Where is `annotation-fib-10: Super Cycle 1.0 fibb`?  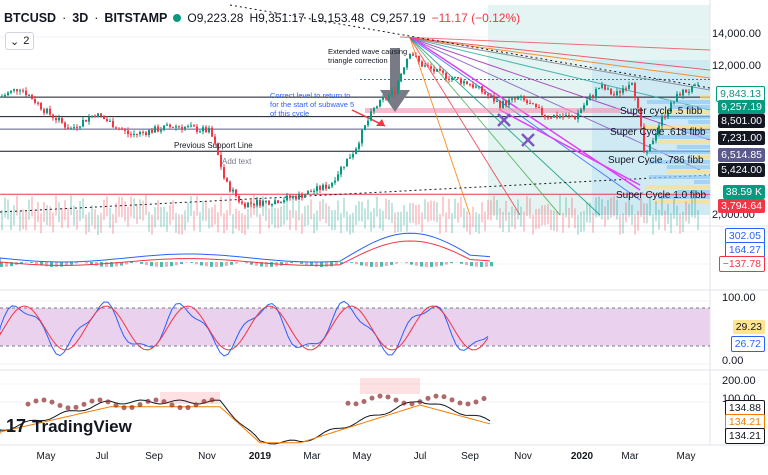 annotation-fib-10: Super Cycle 1.0 fibb is located at coordinates (661, 195).